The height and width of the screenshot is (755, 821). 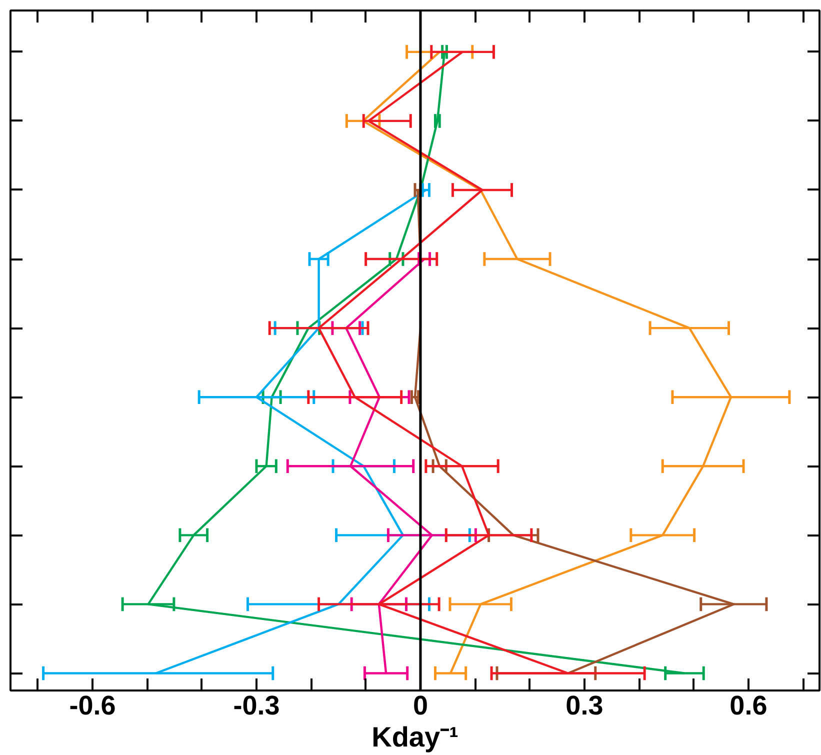 What do you see at coordinates (420, 705) in the screenshot?
I see `x-tick-label: 0` at bounding box center [420, 705].